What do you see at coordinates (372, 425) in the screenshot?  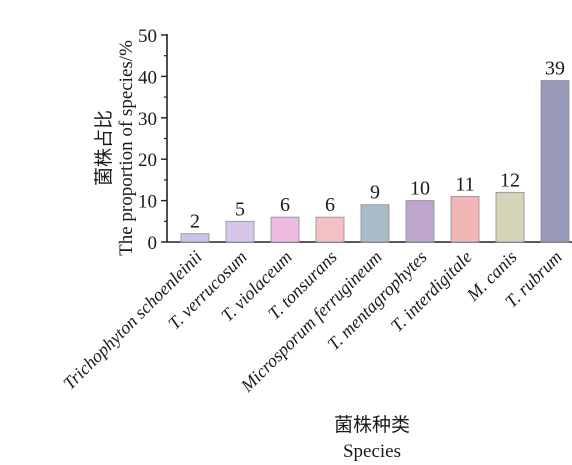 I see `x-axis-title-cn: 菌株种类` at bounding box center [372, 425].